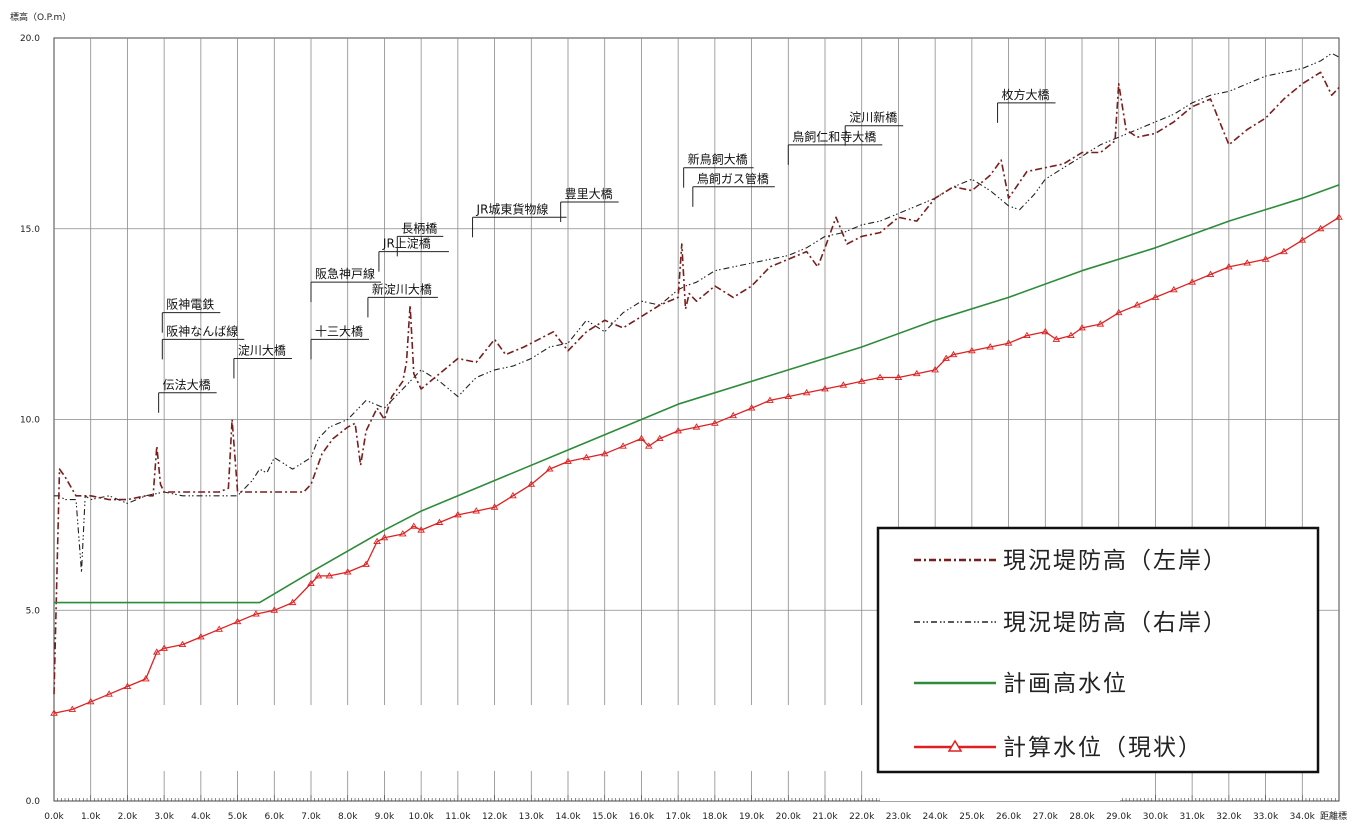 This screenshot has height=832, width=1364. Describe the element at coordinates (262, 361) in the screenshot. I see `bridge-annotation: 淀川大橋` at that location.